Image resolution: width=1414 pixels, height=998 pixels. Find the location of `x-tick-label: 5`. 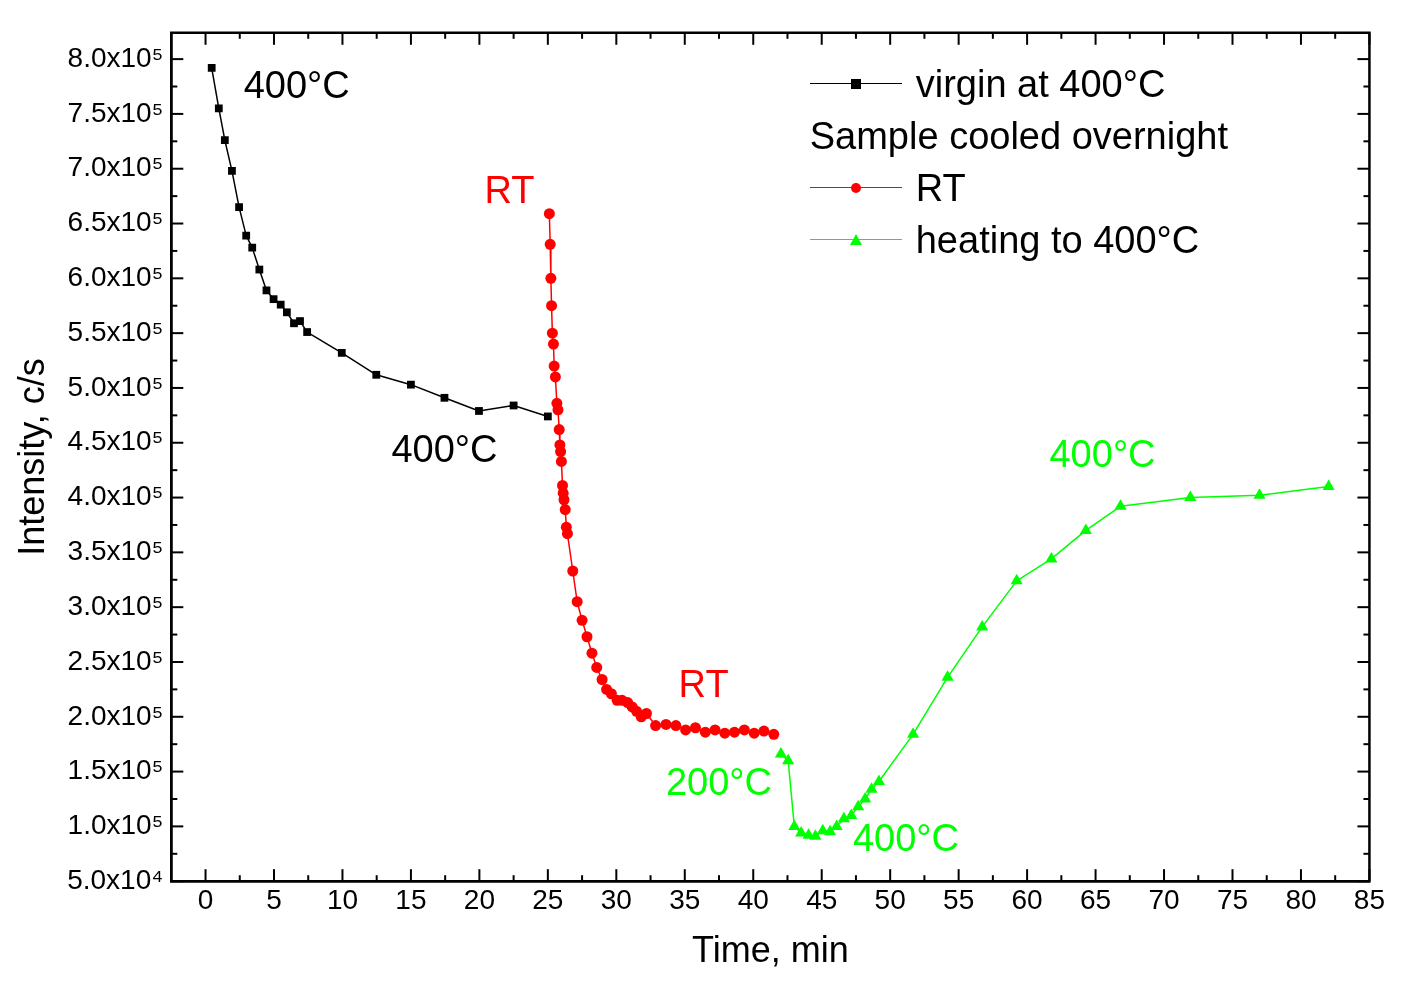

x-tick-label: 5 is located at coordinates (274, 899).